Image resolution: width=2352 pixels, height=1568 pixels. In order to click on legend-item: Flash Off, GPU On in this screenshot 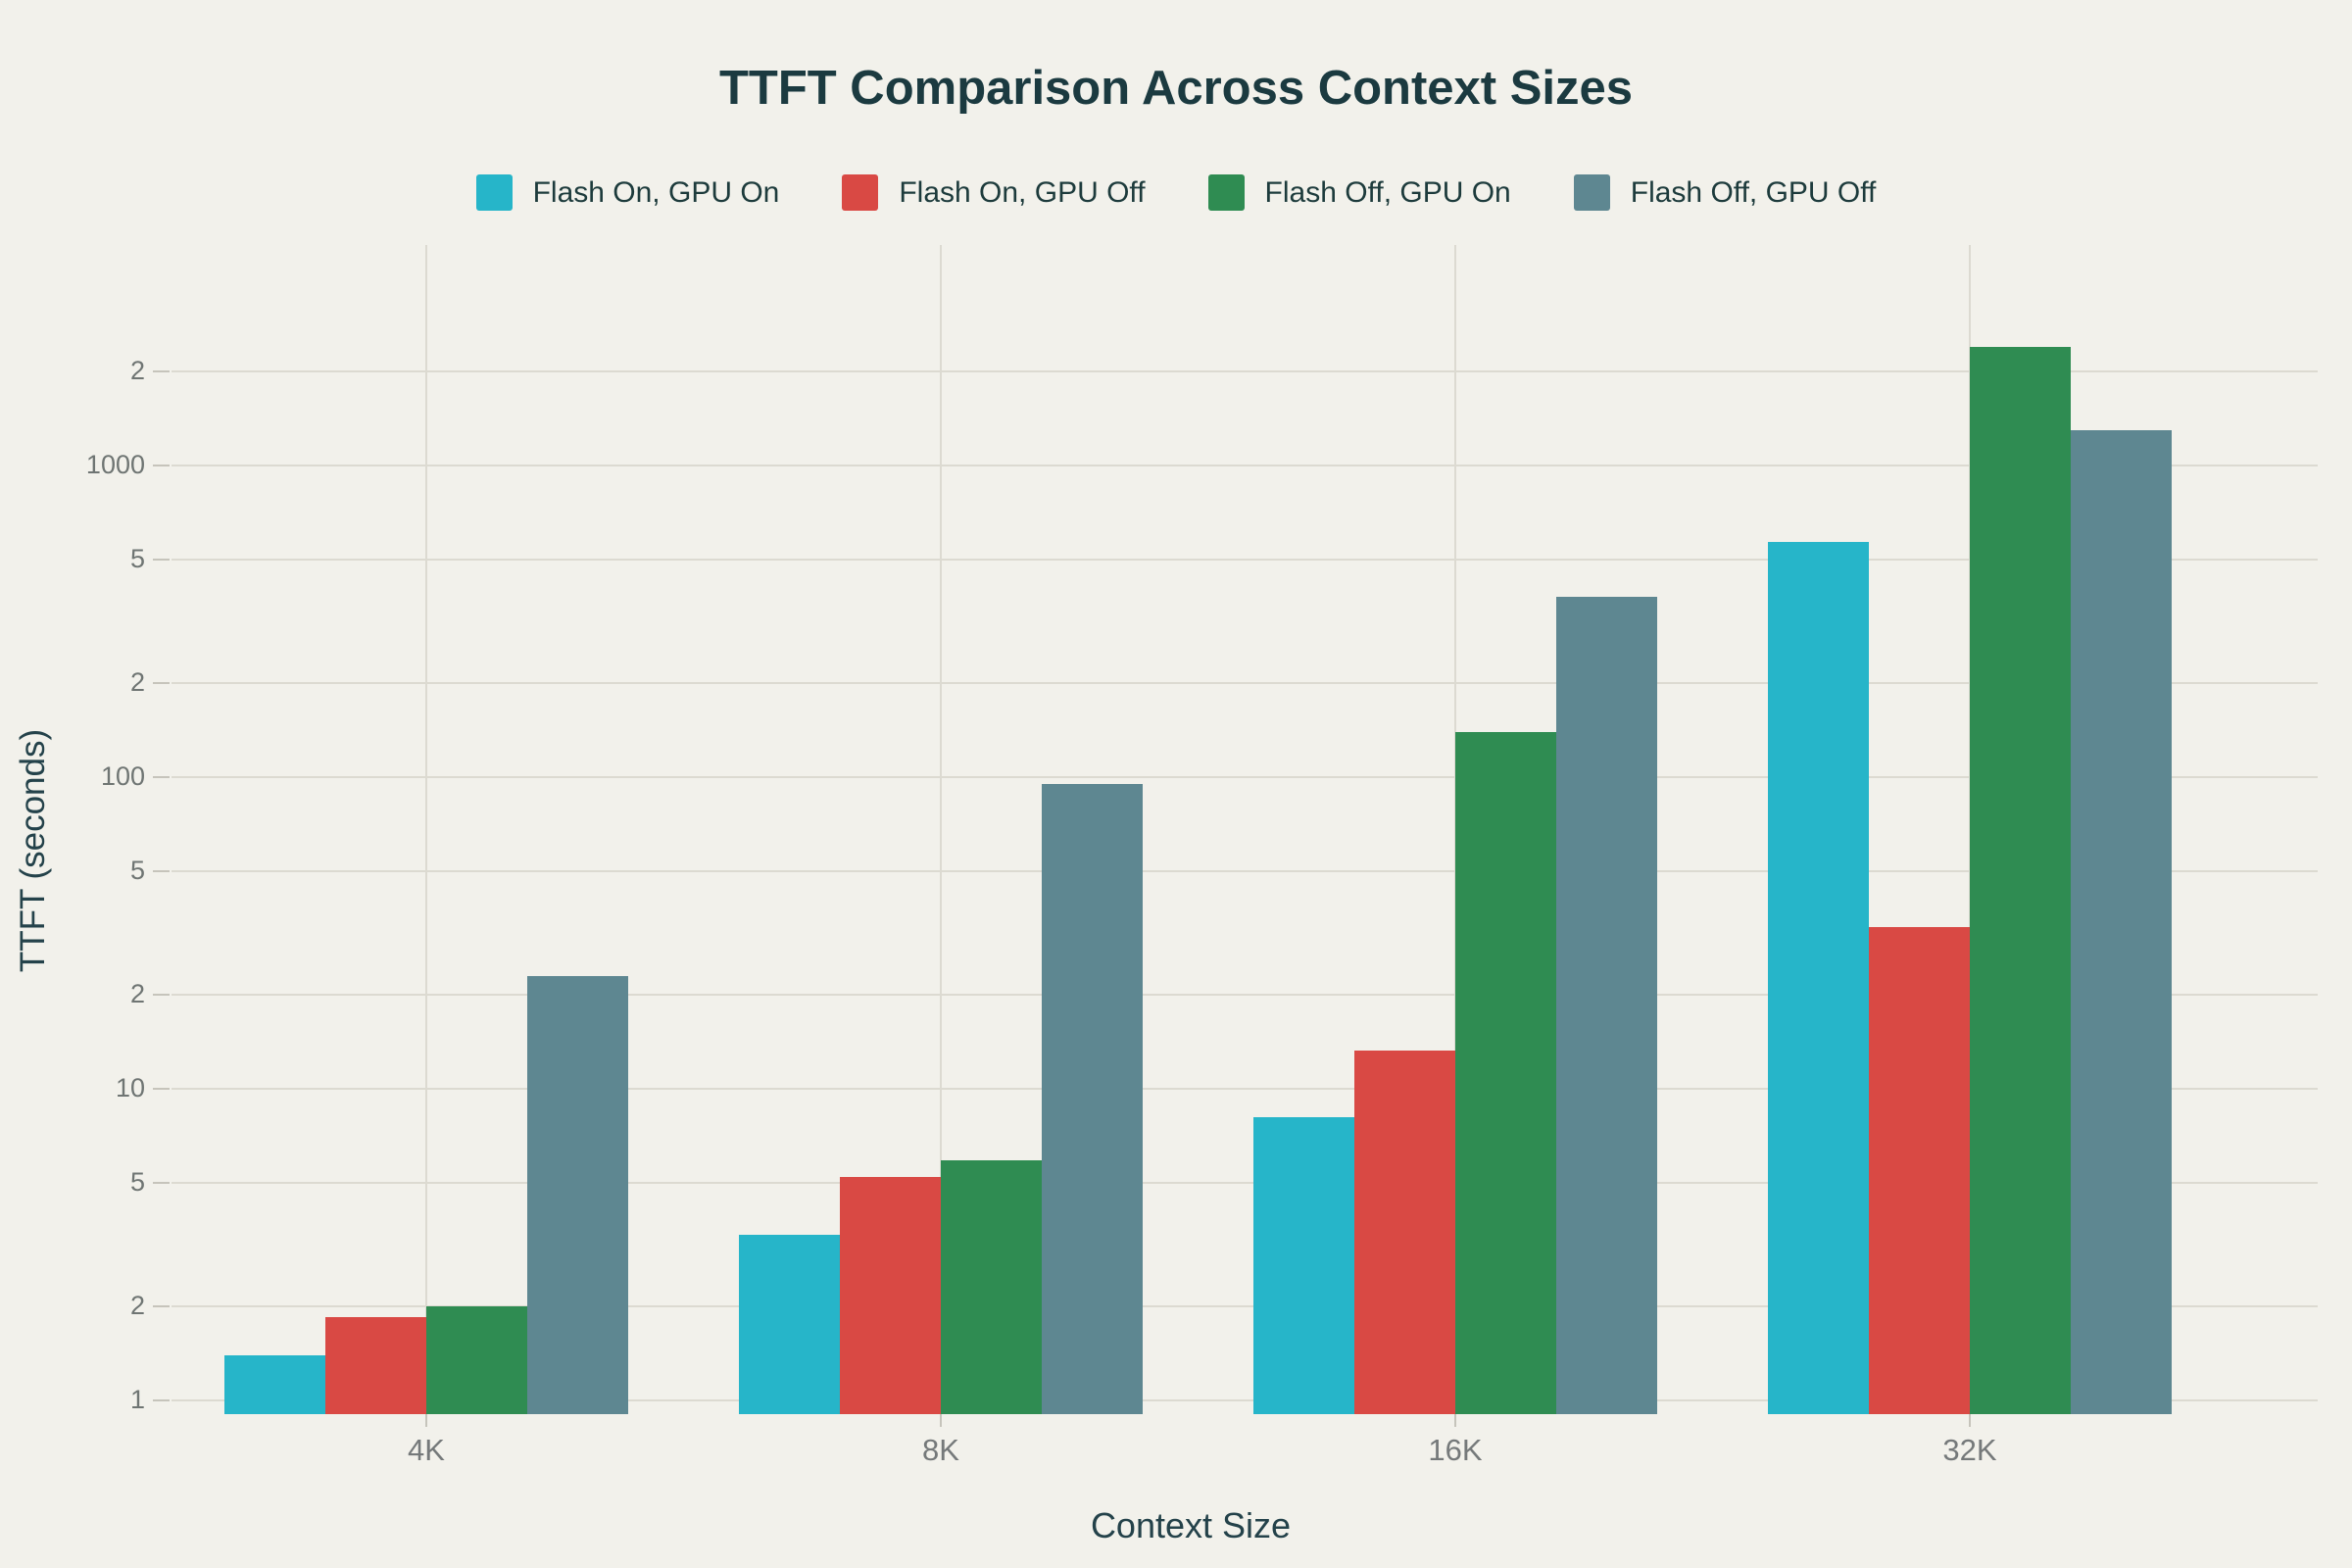, I will do `click(1359, 192)`.